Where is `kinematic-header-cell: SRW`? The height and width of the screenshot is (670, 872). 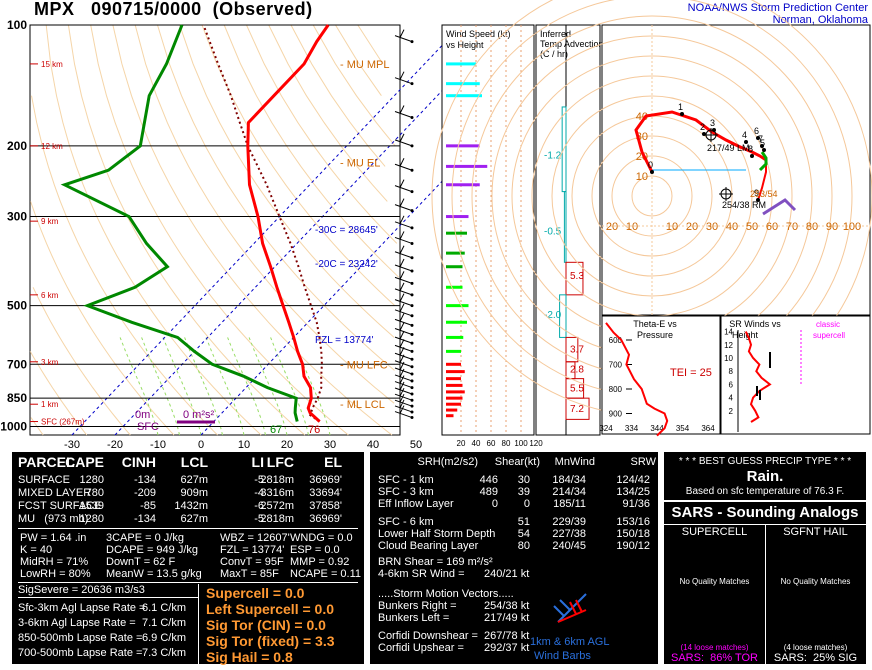 kinematic-header-cell: SRW is located at coordinates (643, 462).